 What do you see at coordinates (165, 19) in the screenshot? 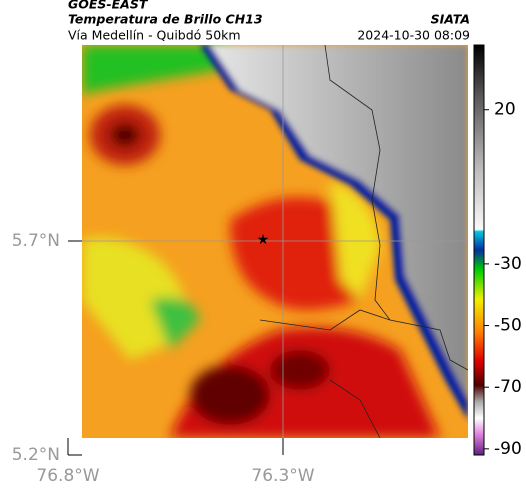
I see `product: Temperatura de Brillo CH13` at bounding box center [165, 19].